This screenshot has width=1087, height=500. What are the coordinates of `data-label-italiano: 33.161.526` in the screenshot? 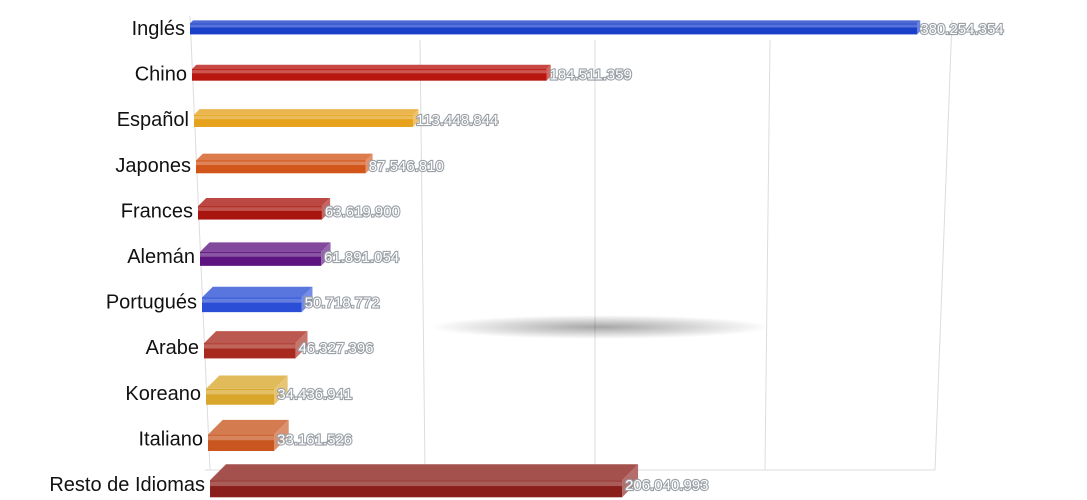 It's located at (314, 439).